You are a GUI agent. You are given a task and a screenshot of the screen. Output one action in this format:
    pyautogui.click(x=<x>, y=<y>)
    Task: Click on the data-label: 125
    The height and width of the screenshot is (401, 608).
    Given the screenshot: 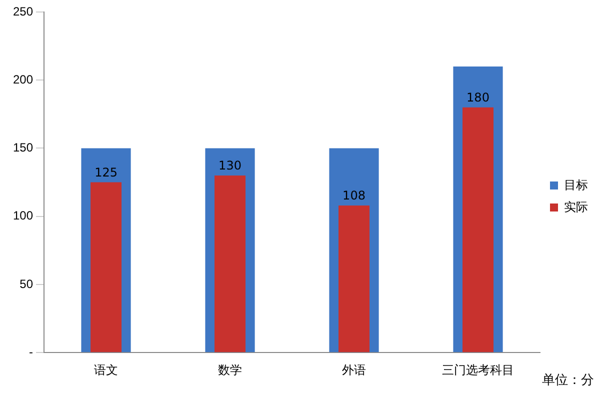 What is the action you would take?
    pyautogui.click(x=106, y=172)
    